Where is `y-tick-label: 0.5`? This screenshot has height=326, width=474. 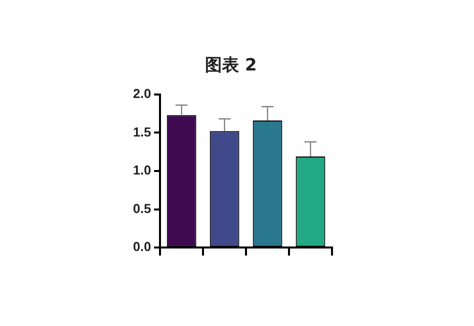 y-tick-label: 0.5 is located at coordinates (142, 208).